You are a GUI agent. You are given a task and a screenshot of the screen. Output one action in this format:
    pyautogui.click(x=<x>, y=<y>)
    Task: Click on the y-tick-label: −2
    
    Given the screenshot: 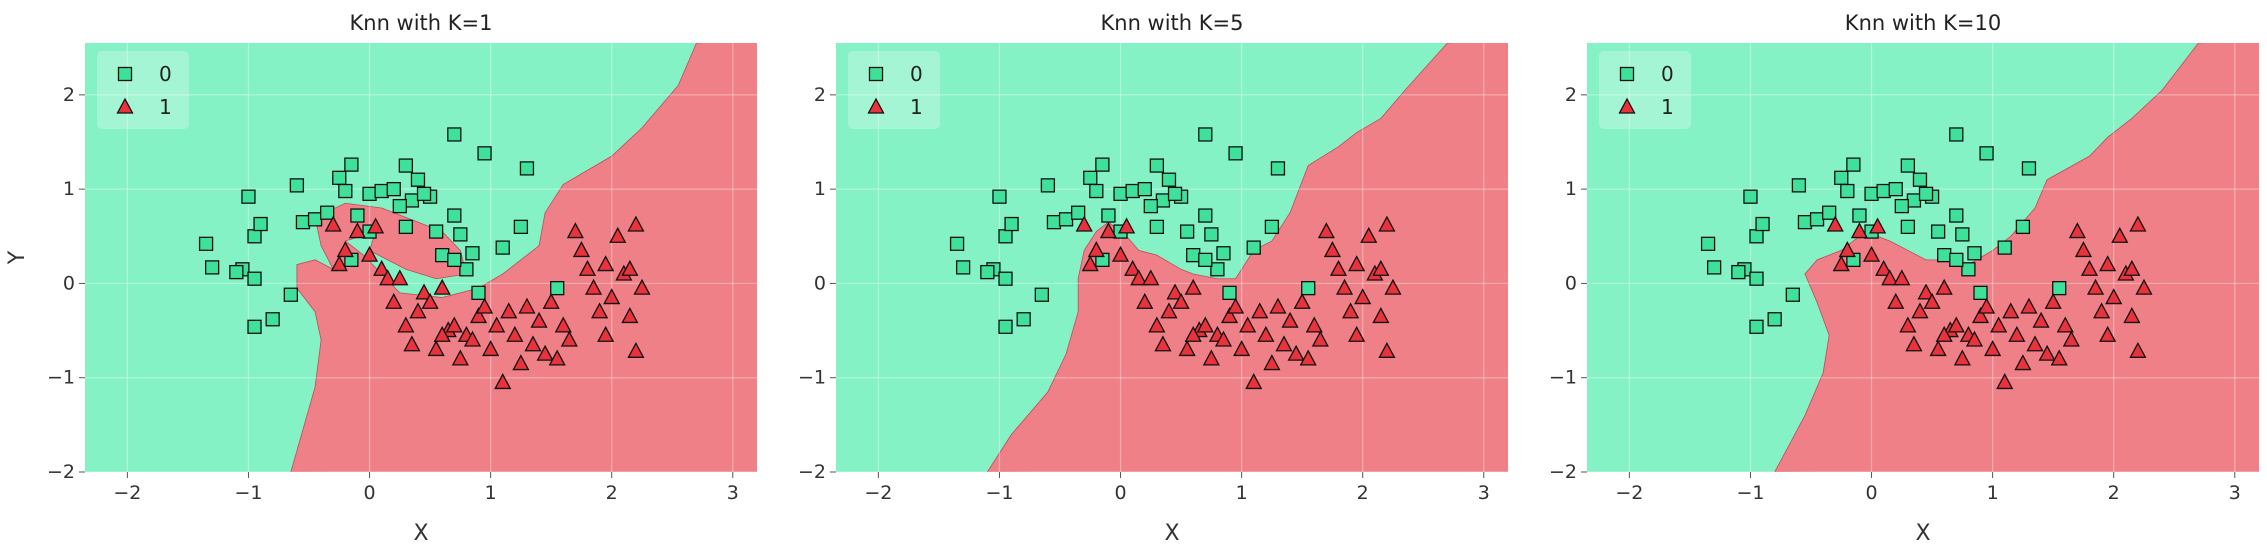 What is the action you would take?
    pyautogui.click(x=61, y=472)
    